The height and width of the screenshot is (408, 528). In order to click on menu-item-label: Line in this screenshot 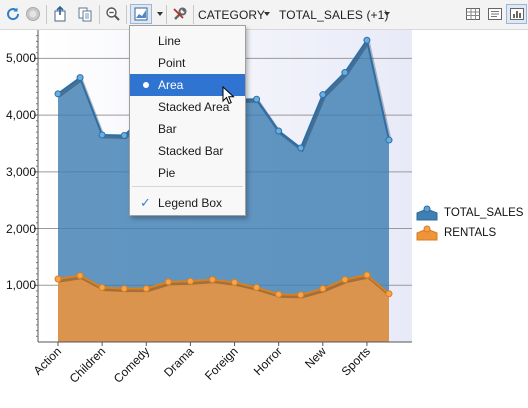, I will do `click(169, 41)`.